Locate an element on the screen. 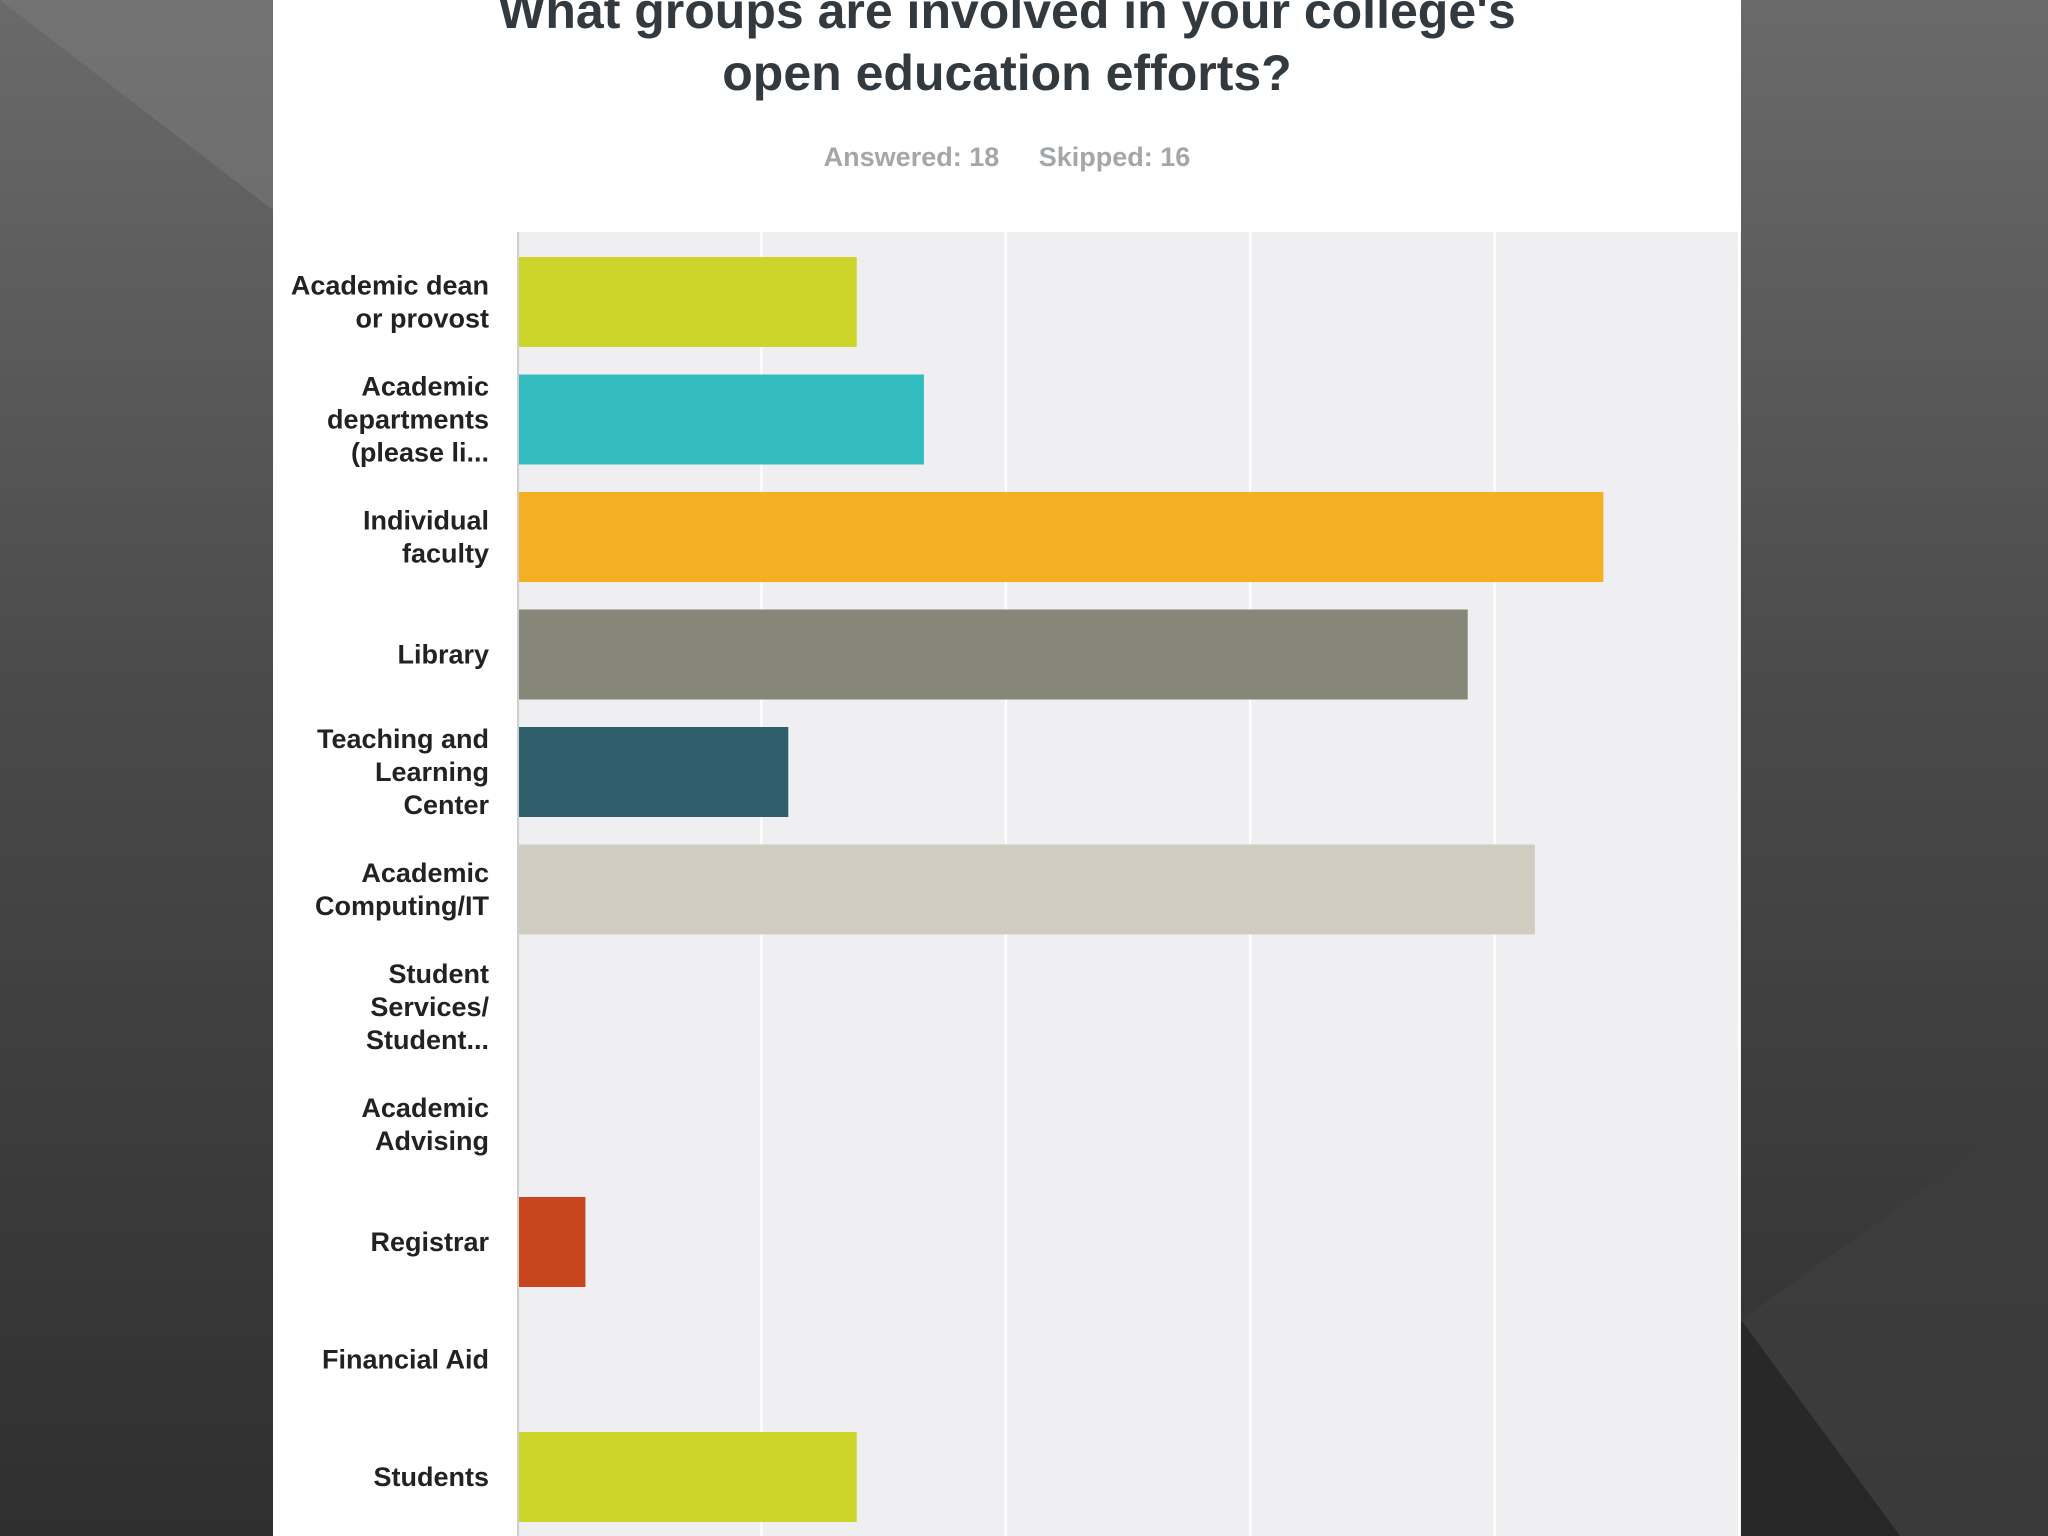 This screenshot has height=1536, width=2048. category-label: Learning is located at coordinates (432, 772).